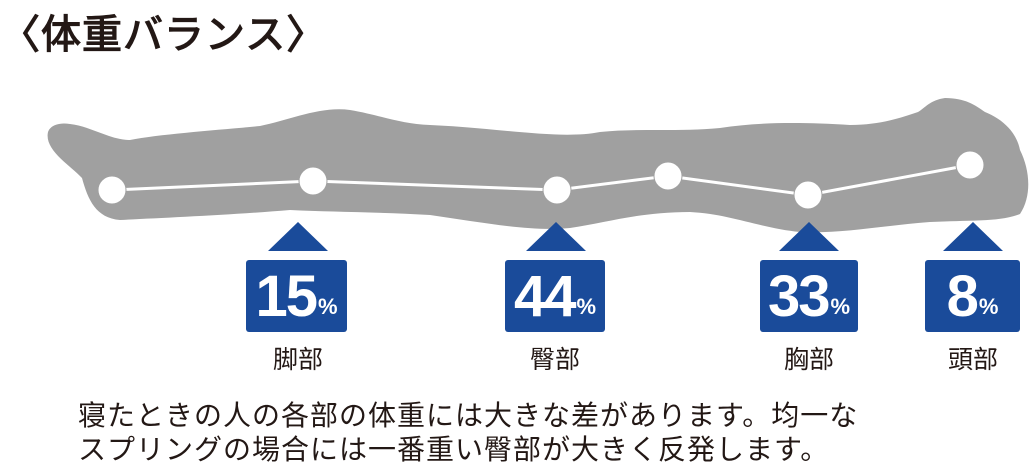 The width and height of the screenshot is (1030, 468). Describe the element at coordinates (554, 359) in the screenshot. I see `hips-label: 臀部` at that location.